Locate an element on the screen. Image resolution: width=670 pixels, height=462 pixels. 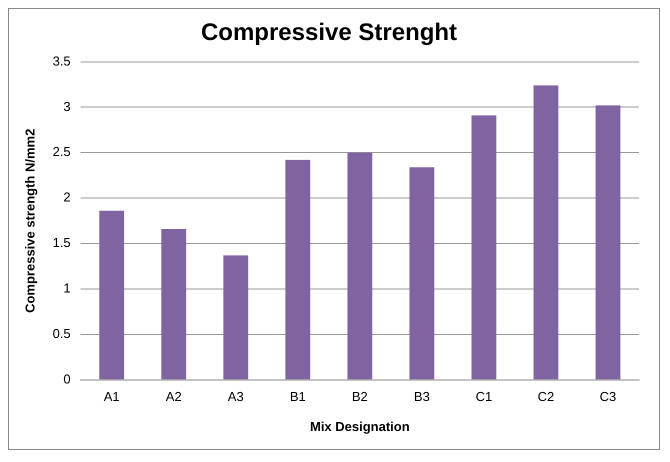
y-tick-label: 3.5 is located at coordinates (61, 60).